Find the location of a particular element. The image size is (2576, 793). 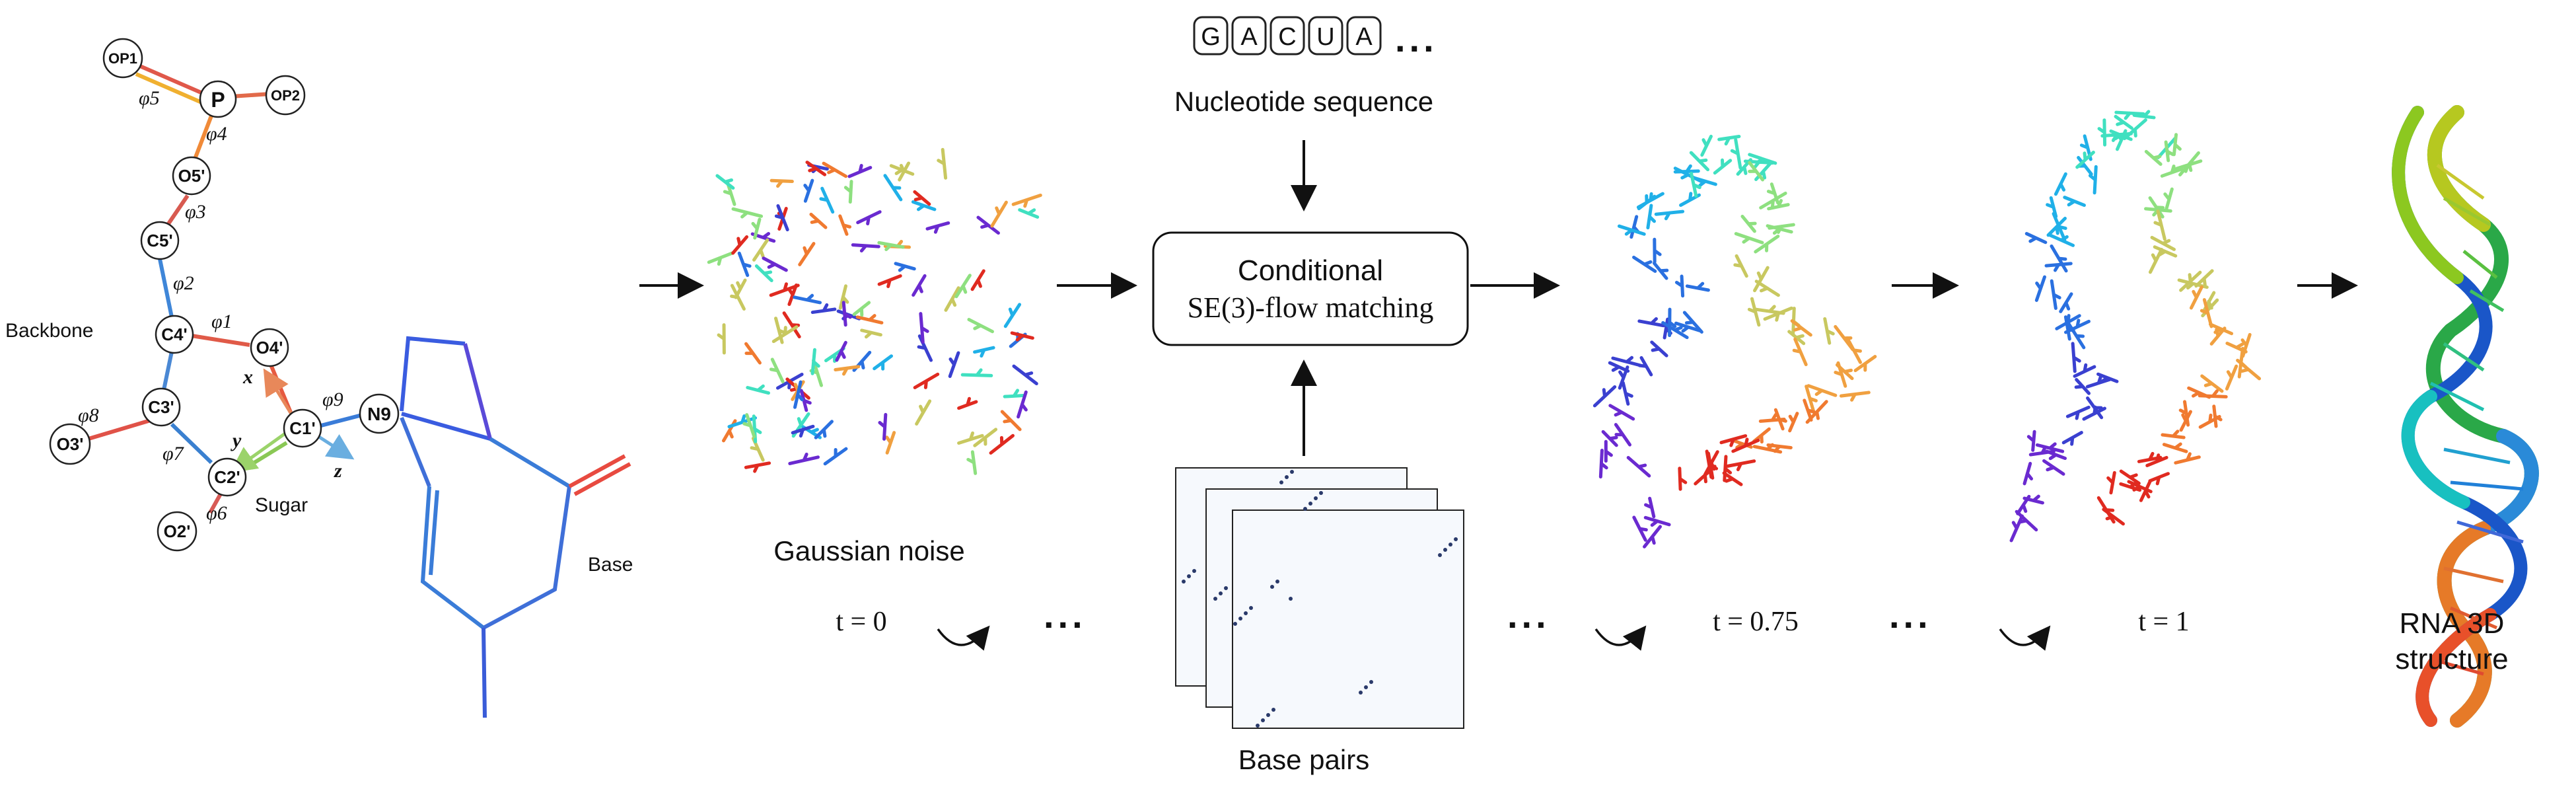

base-pair-dots is located at coordinates (1320, 599).